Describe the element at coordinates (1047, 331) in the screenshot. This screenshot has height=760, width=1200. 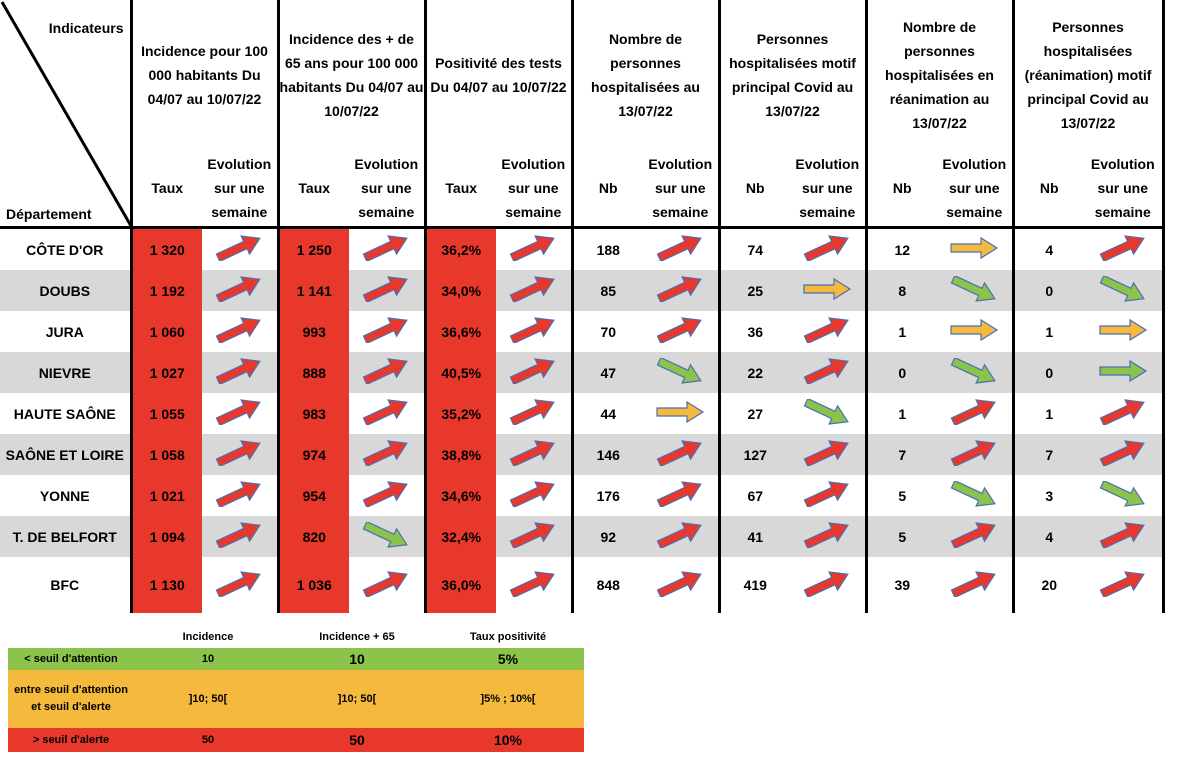
I see `indicator-value: 1` at that location.